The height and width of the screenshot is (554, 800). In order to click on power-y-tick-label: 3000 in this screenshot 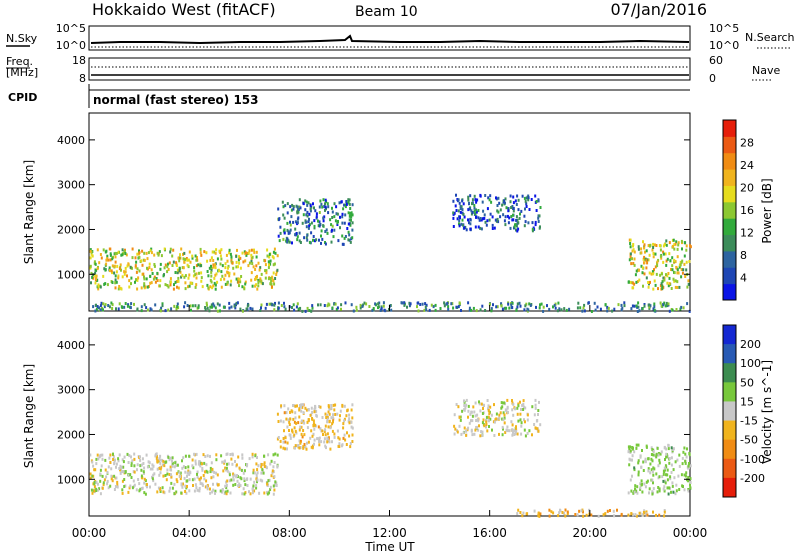, I will do `click(71, 185)`.